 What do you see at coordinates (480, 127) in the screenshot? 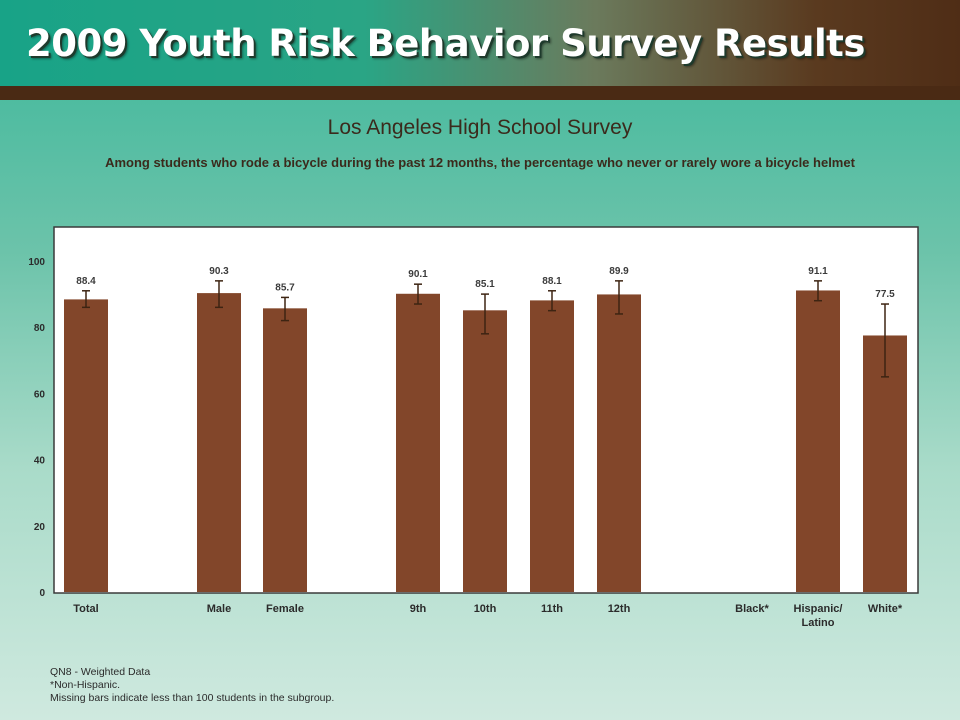
I see `chart-title: Los Angeles High School Survey` at bounding box center [480, 127].